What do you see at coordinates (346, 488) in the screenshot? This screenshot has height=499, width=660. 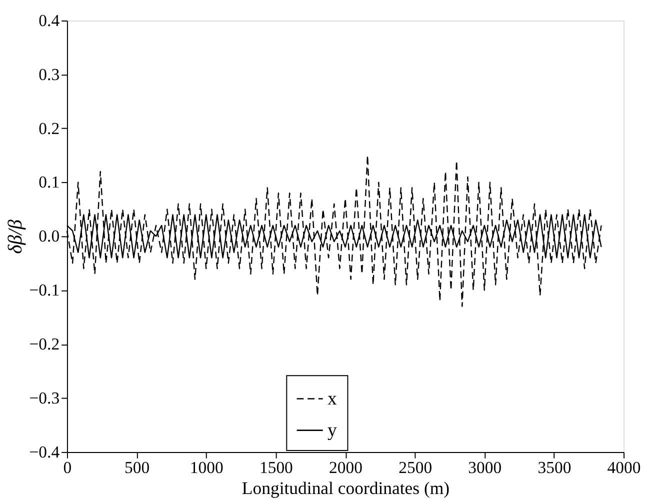 I see `x-axis-title: Longitudinal coordinates (m)` at bounding box center [346, 488].